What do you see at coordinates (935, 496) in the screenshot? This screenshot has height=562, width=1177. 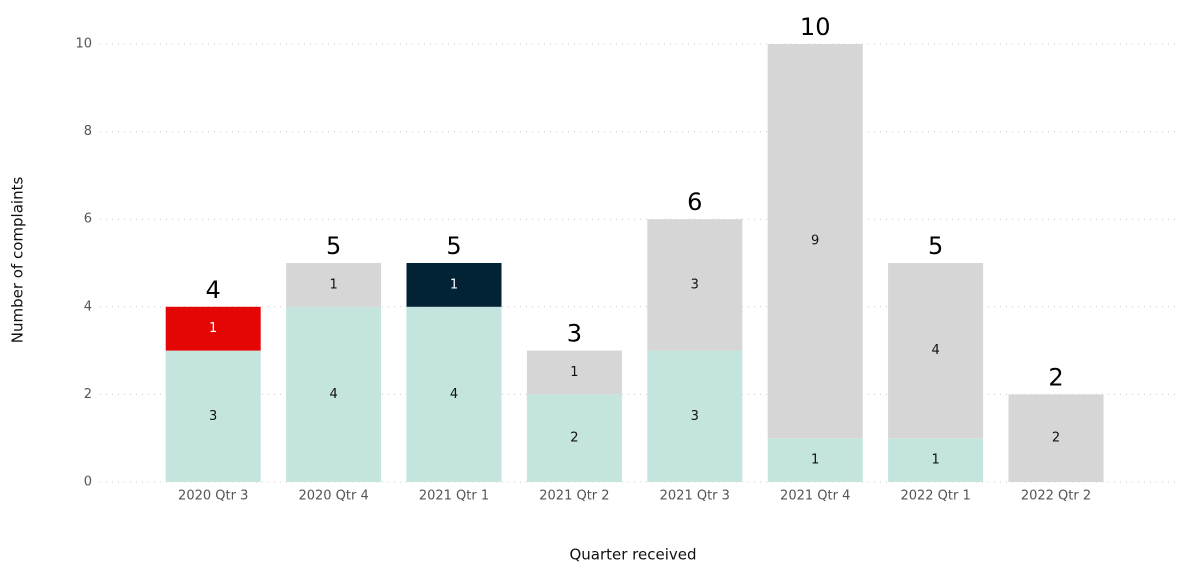 I see `x-tick-label: 2022 Qtr 1` at bounding box center [935, 496].